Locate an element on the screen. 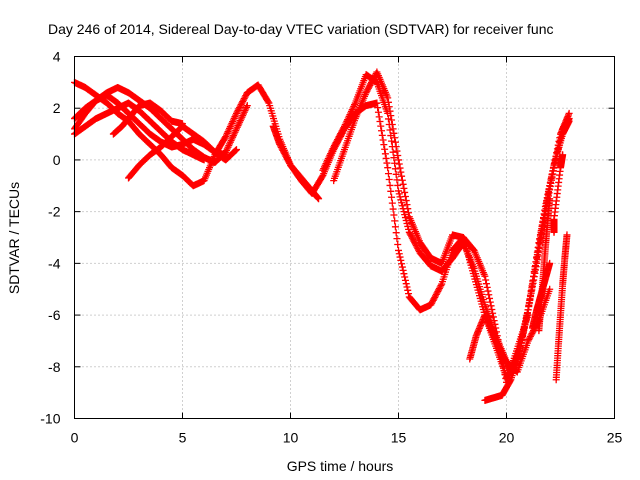 This screenshot has height=480, width=640. x-tick-label: 15 is located at coordinates (399, 438).